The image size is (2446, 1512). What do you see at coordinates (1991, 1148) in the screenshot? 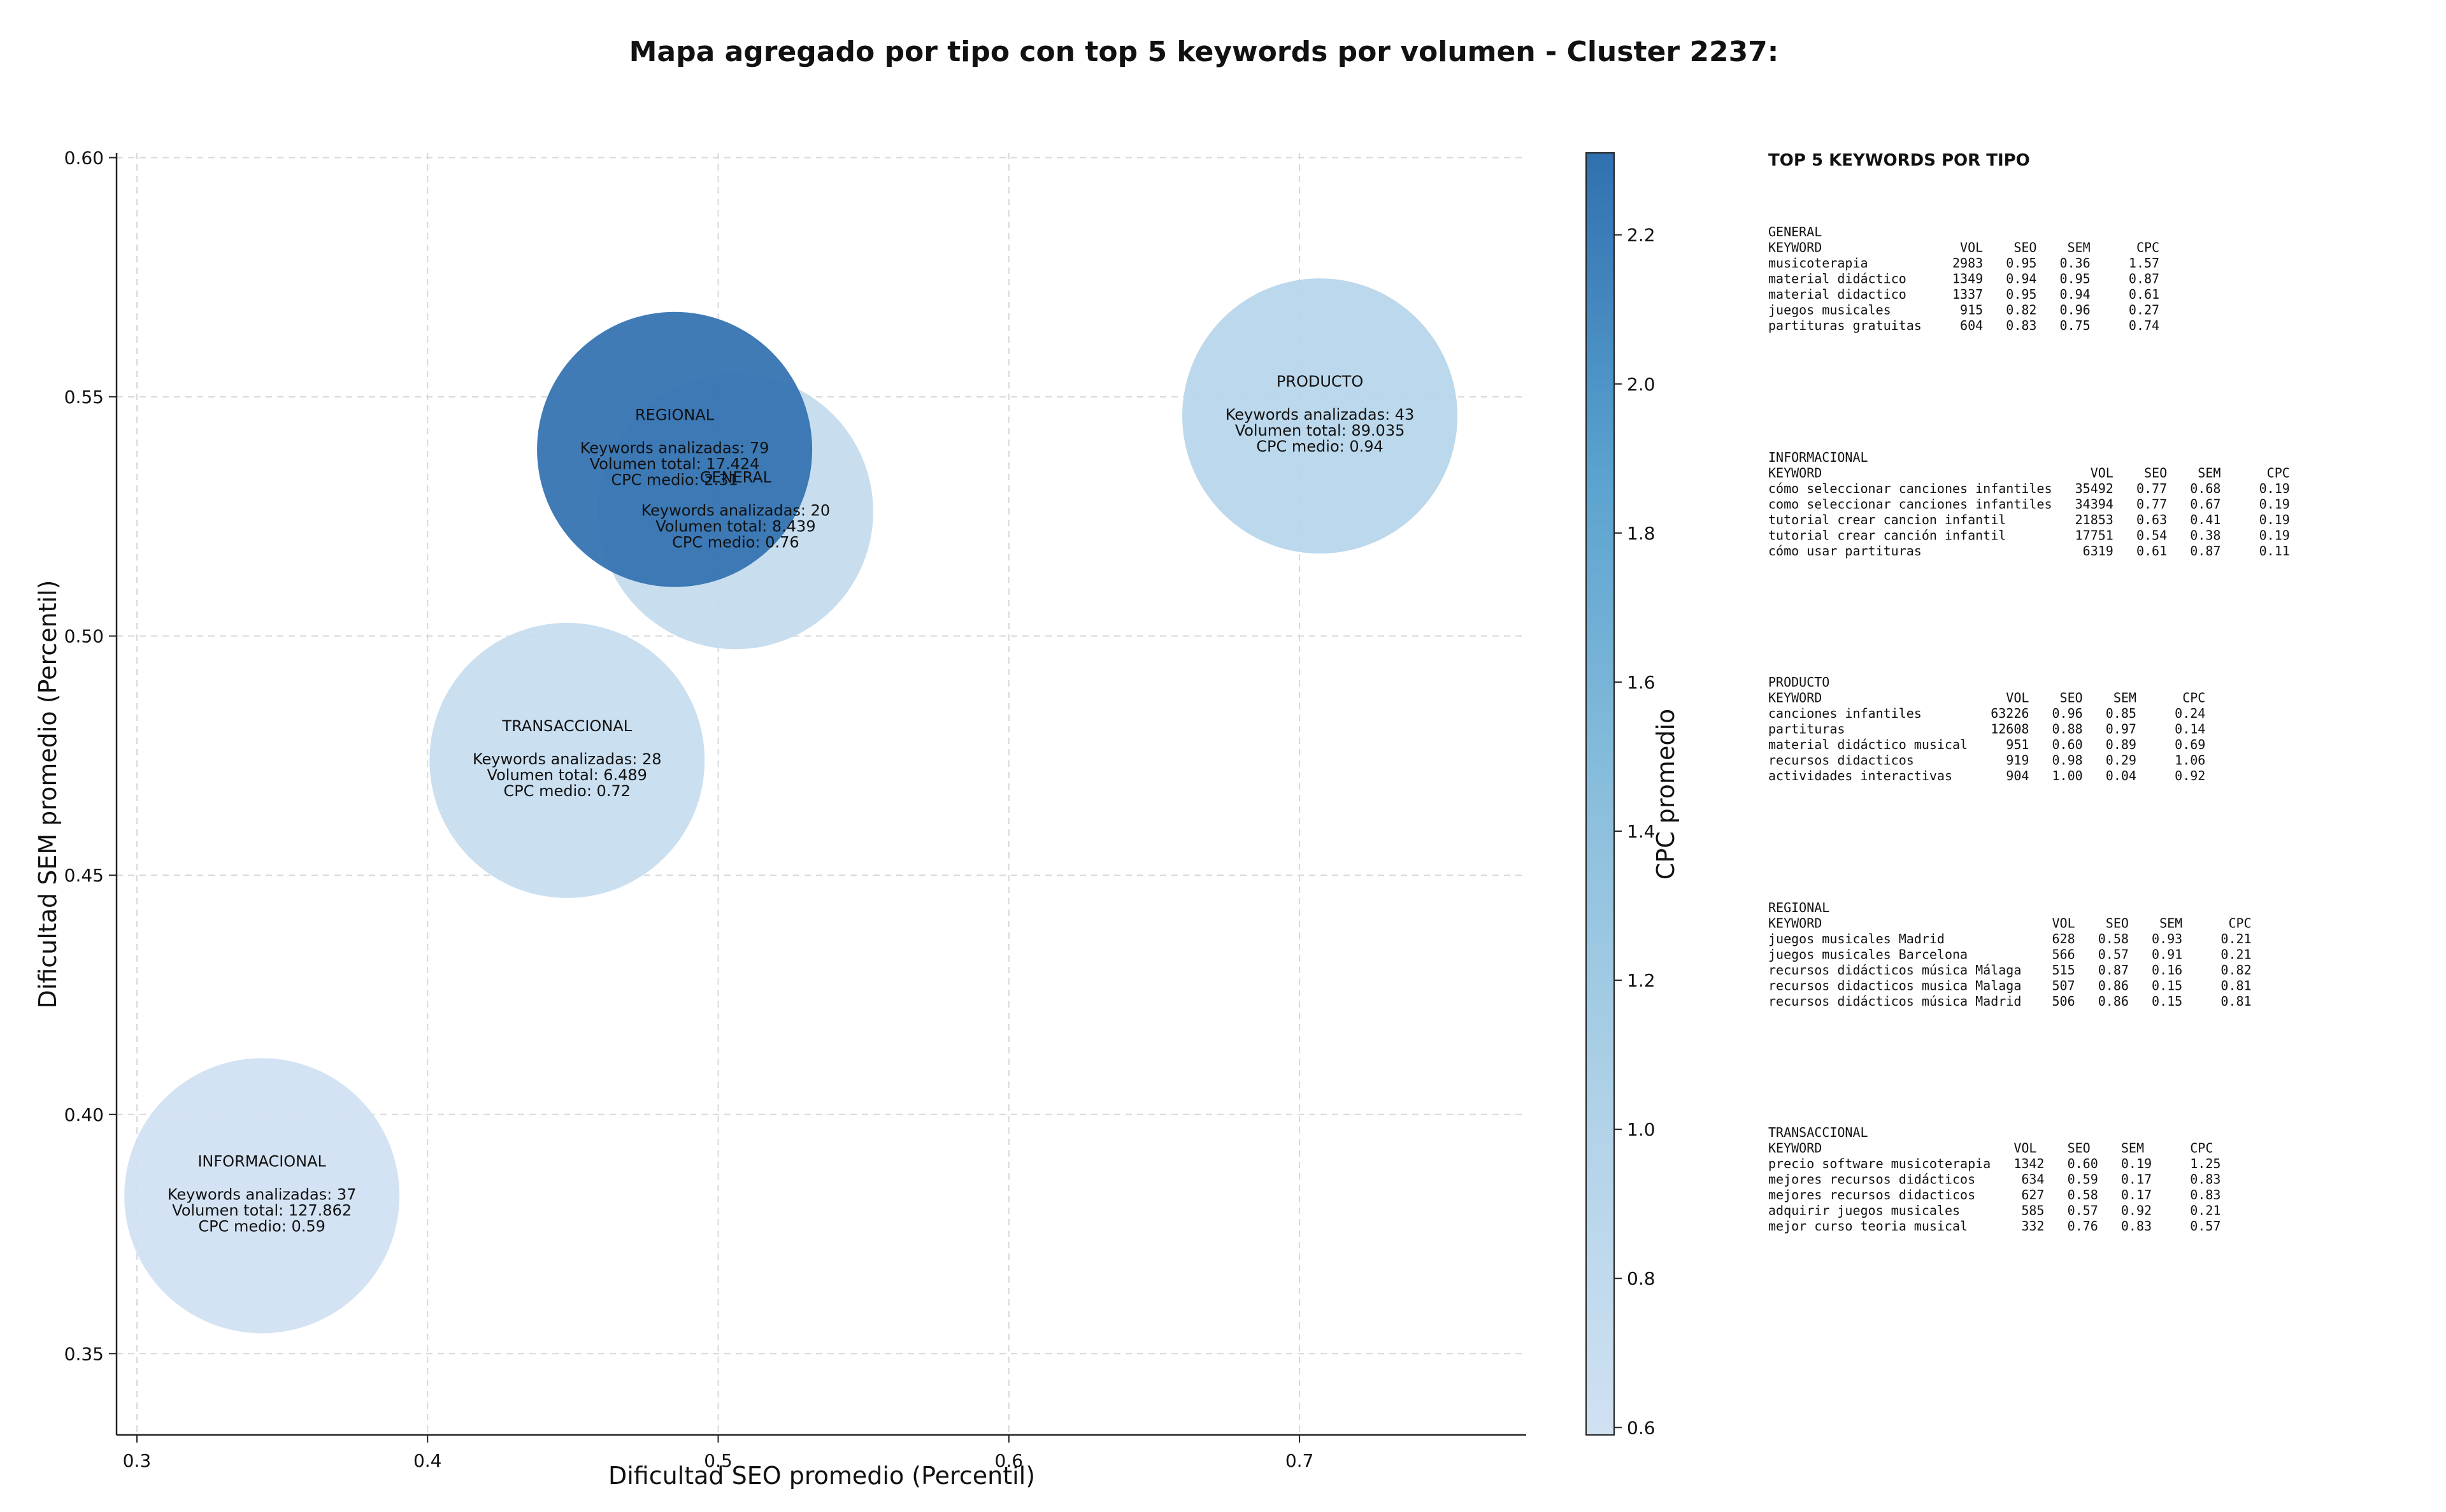
I see `panel-section-header-transaccional: KEYWORD VOL SEO SEM CPC` at bounding box center [1991, 1148].